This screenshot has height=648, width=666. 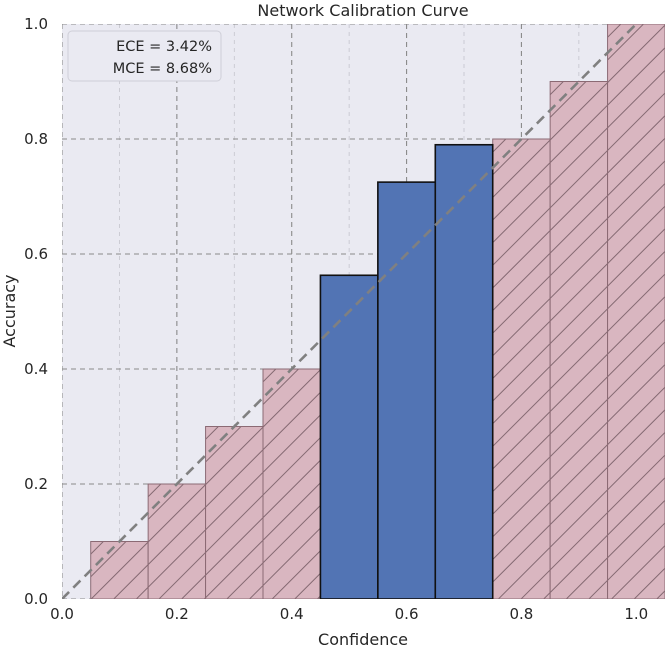 What do you see at coordinates (9, 310) in the screenshot?
I see `y-axis-label: Accuracy` at bounding box center [9, 310].